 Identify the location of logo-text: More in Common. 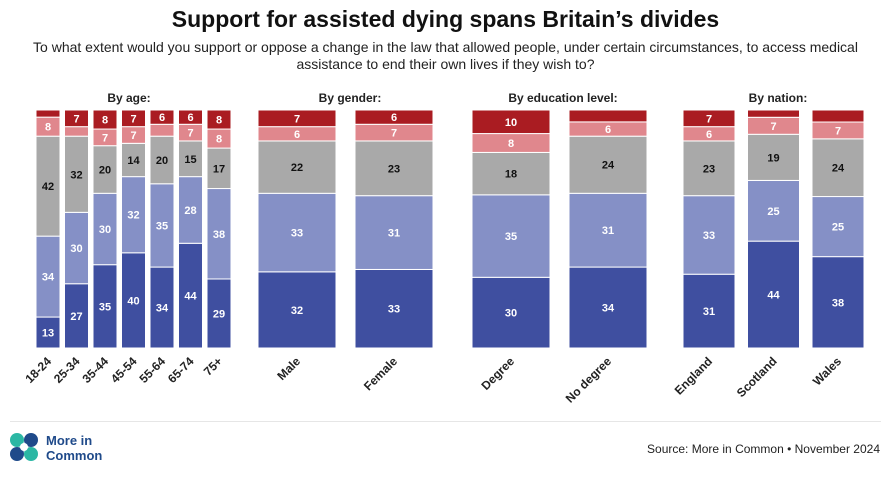
(74, 448).